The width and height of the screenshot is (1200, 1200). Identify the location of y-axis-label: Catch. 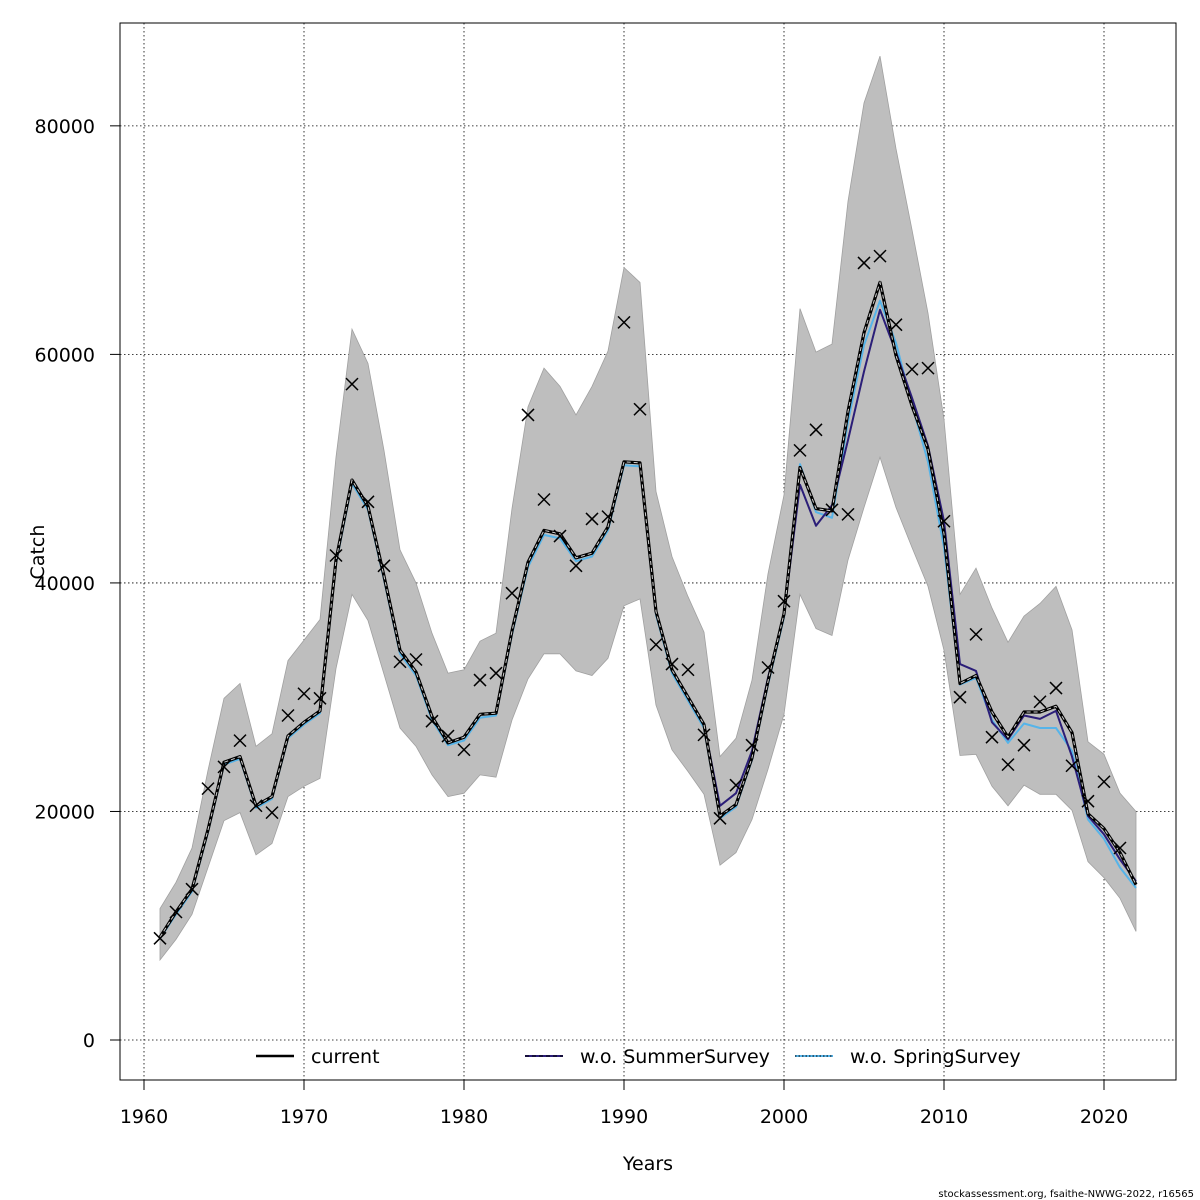
(38, 552).